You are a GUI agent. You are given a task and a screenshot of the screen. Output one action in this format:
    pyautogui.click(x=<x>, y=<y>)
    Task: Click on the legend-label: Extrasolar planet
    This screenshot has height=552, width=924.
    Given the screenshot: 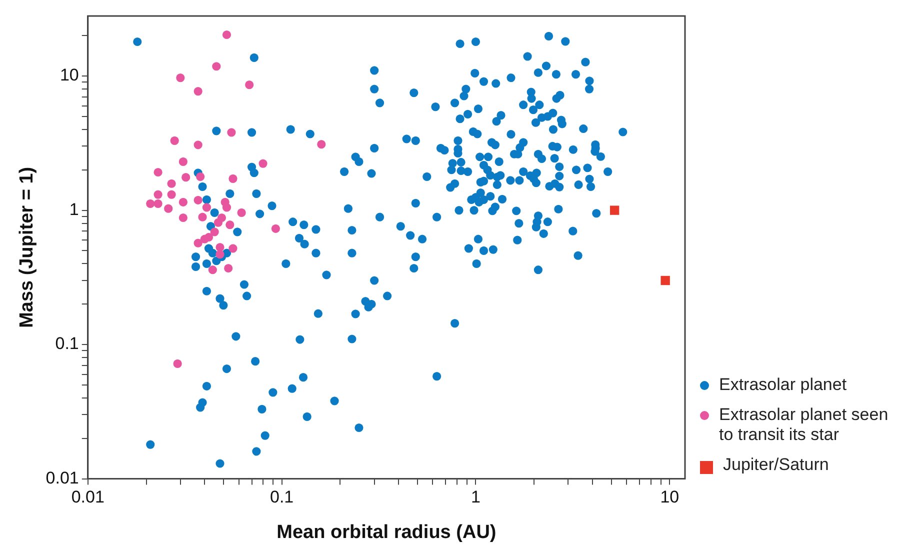 What is the action you would take?
    pyautogui.click(x=783, y=385)
    